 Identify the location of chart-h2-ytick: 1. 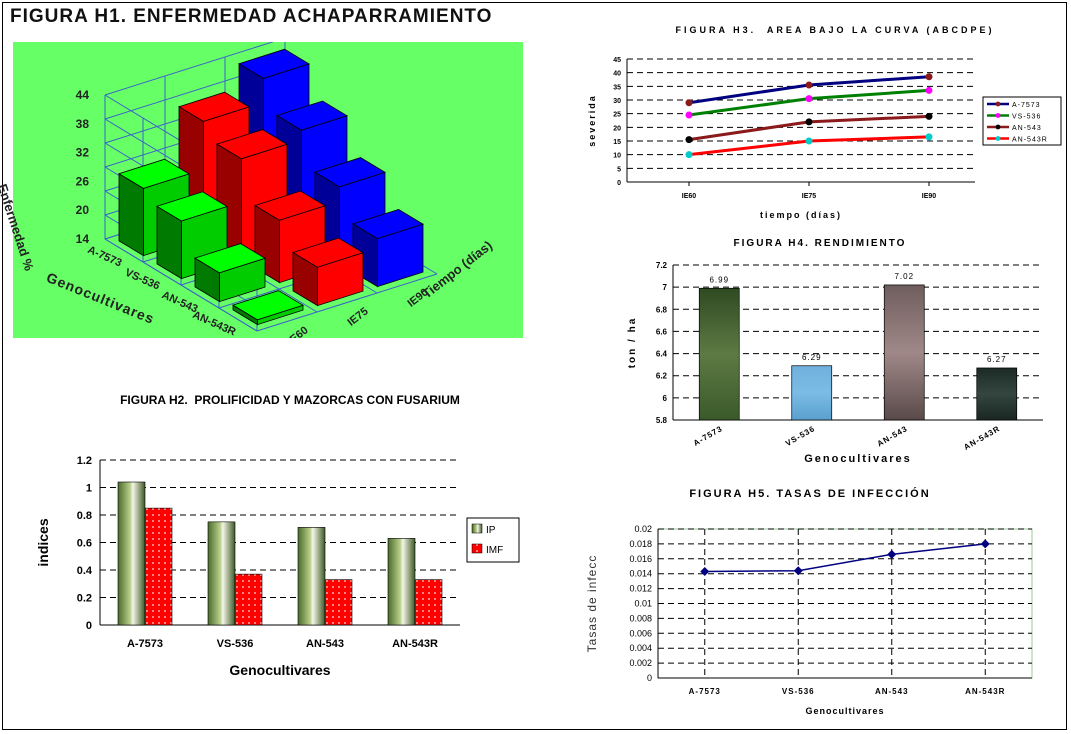
(89, 489).